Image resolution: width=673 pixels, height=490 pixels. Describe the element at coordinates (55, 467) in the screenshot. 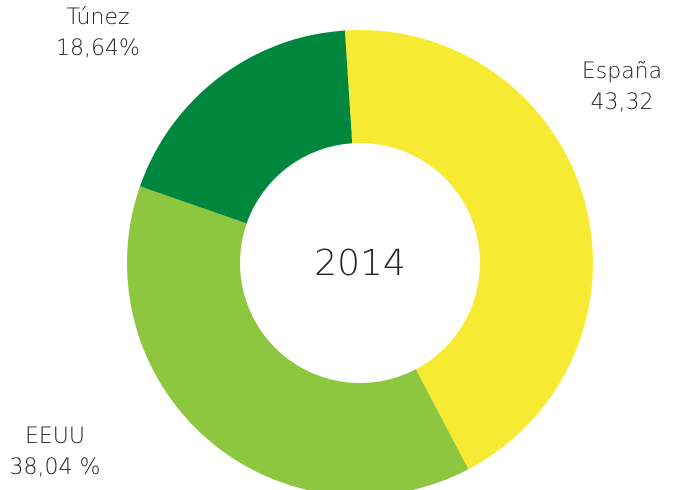

I see `slice-value-label: 38,04 %` at that location.